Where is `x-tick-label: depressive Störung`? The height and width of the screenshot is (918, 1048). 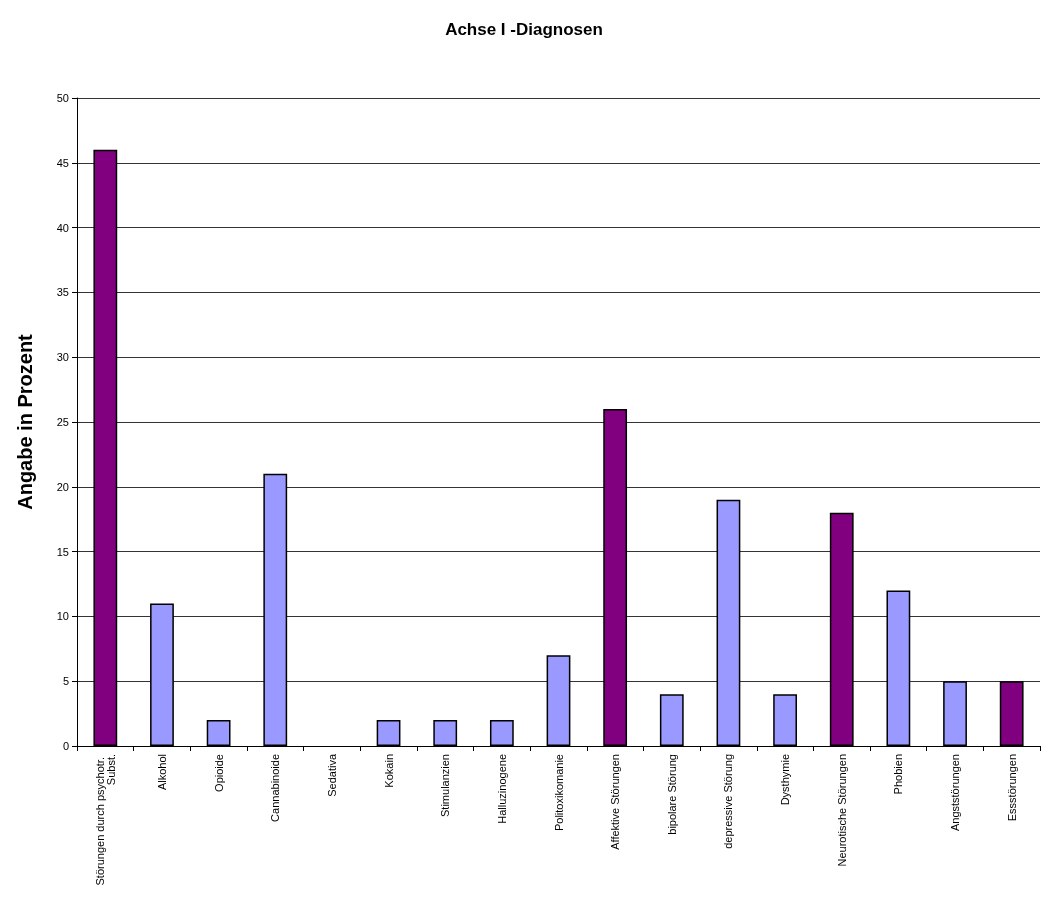
x-tick-label: depressive Störung is located at coordinates (728, 801).